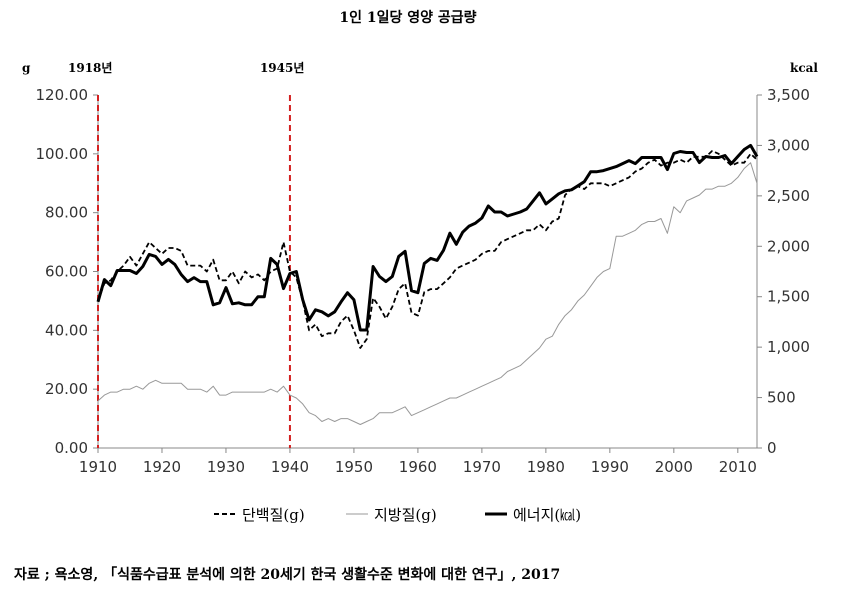 The height and width of the screenshot is (591, 841). Describe the element at coordinates (90, 68) in the screenshot. I see `annotation-label: 1918년` at that location.